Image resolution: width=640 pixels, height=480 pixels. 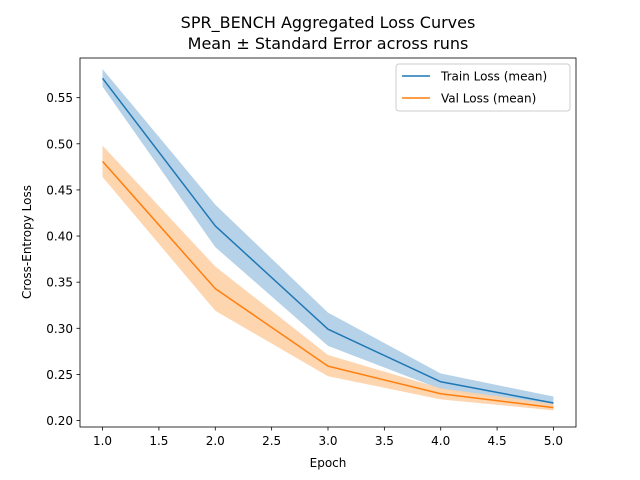 What do you see at coordinates (384, 441) in the screenshot?
I see `x-tick-label: 3.5` at bounding box center [384, 441].